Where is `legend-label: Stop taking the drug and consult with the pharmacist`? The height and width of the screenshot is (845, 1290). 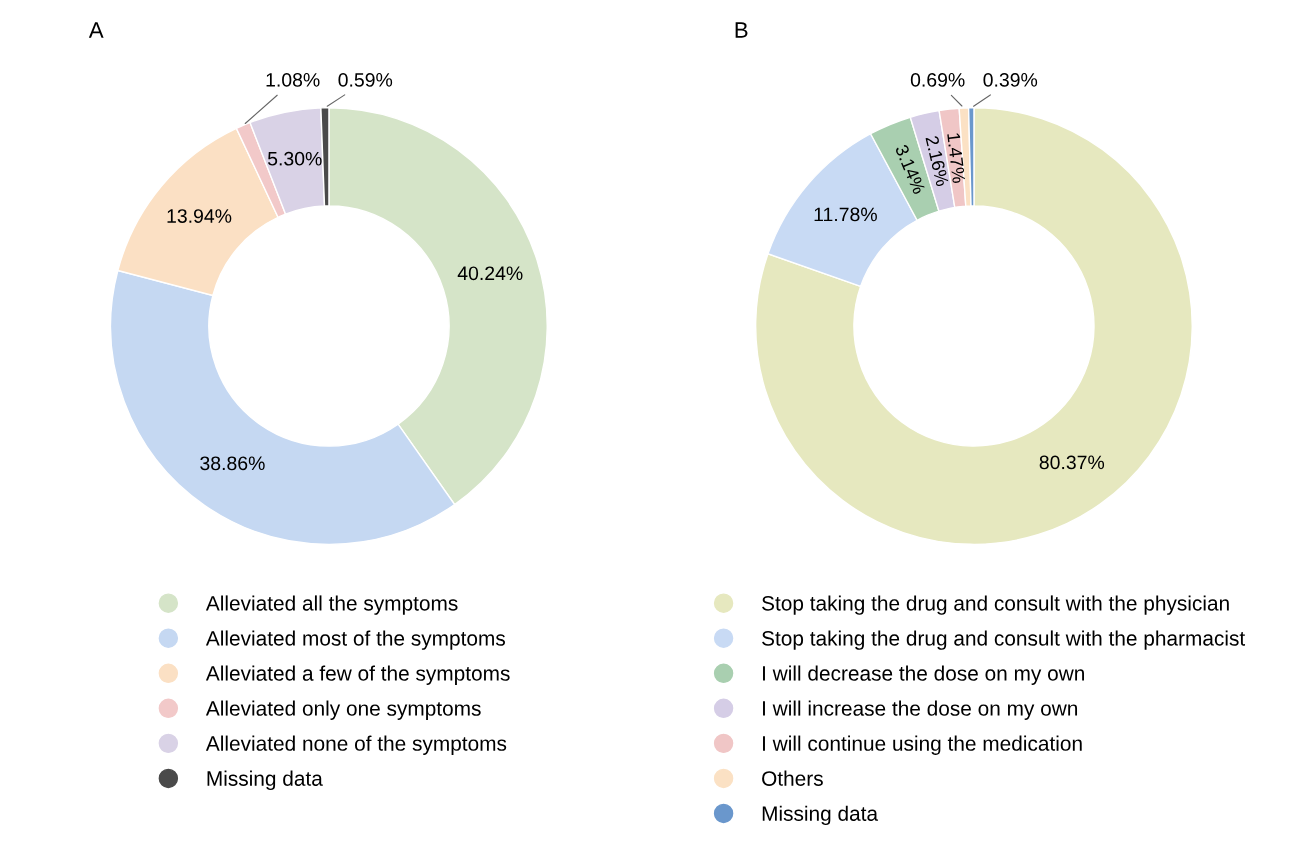 legend-label: Stop taking the drug and consult with the pharmacist is located at coordinates (1004, 640).